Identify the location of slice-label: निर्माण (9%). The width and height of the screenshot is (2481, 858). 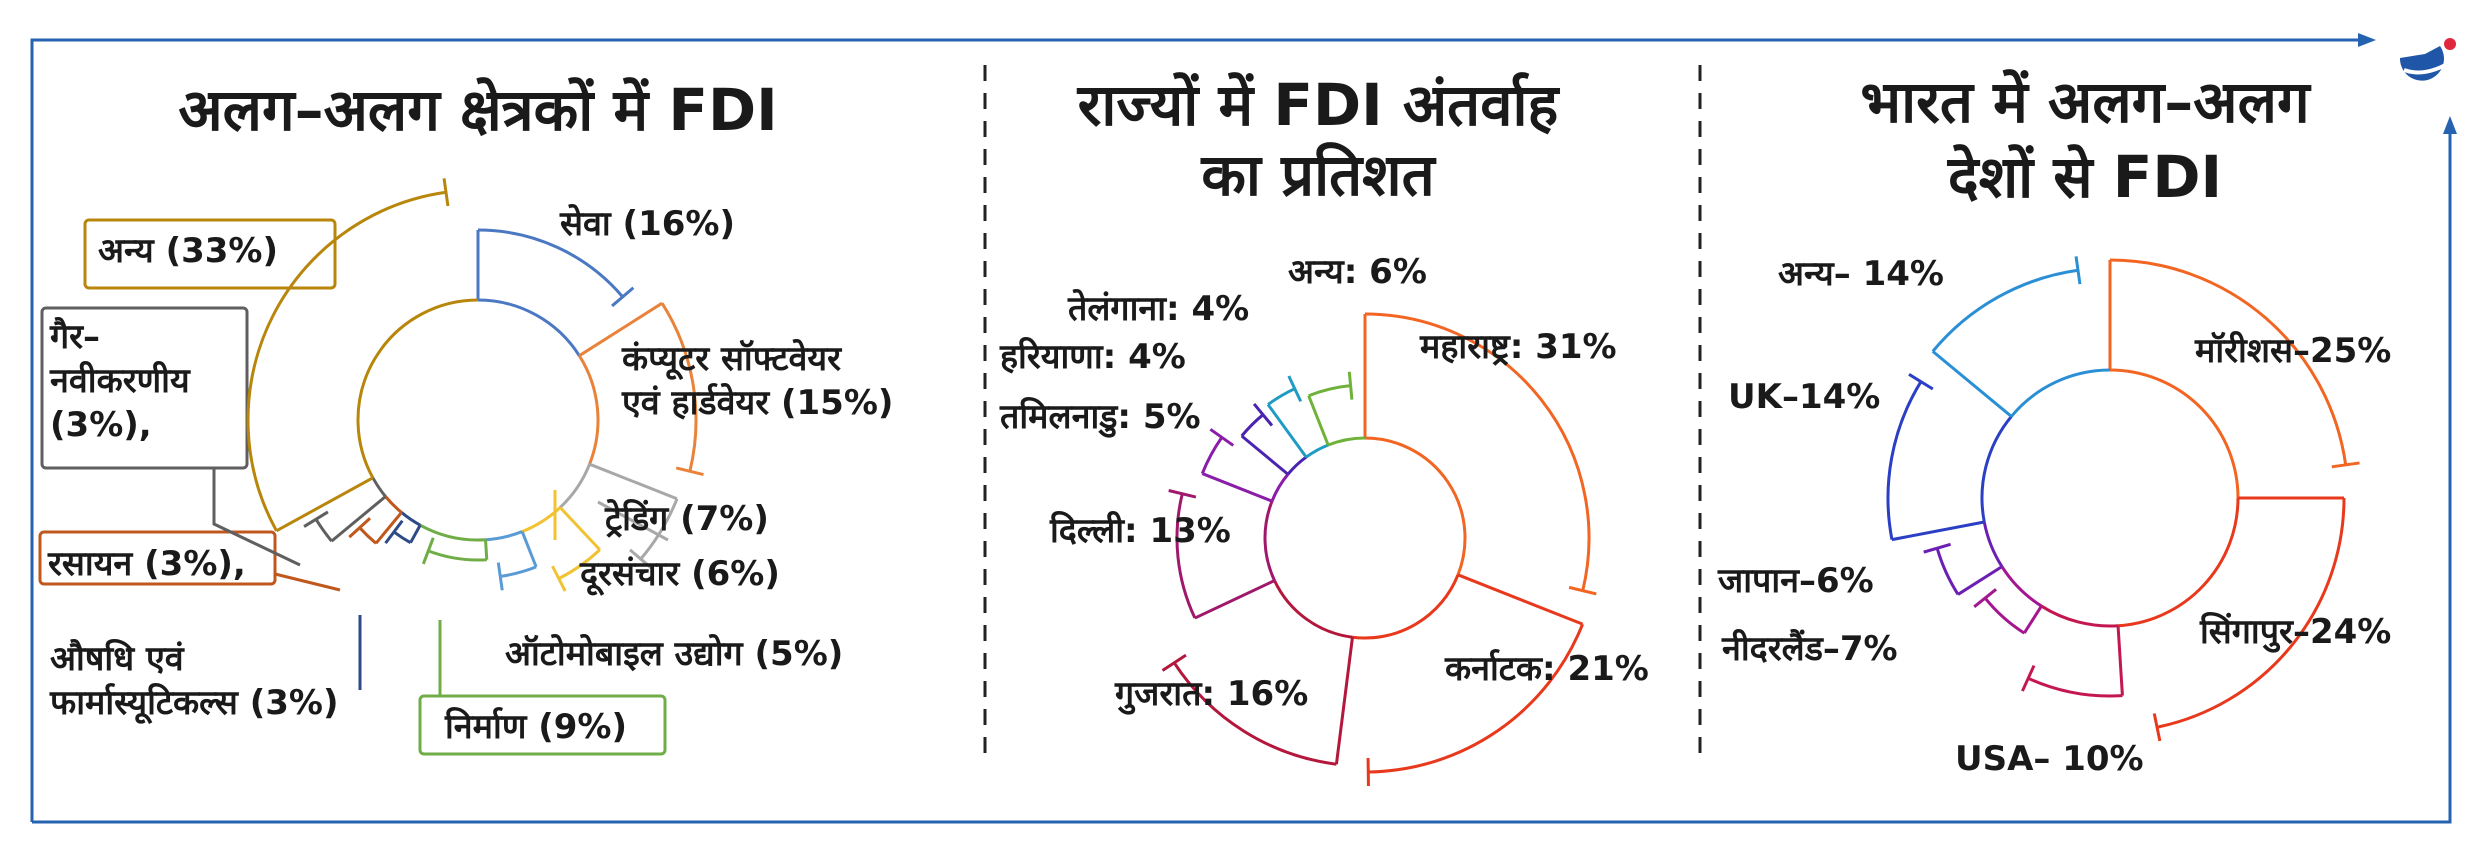
(535, 726).